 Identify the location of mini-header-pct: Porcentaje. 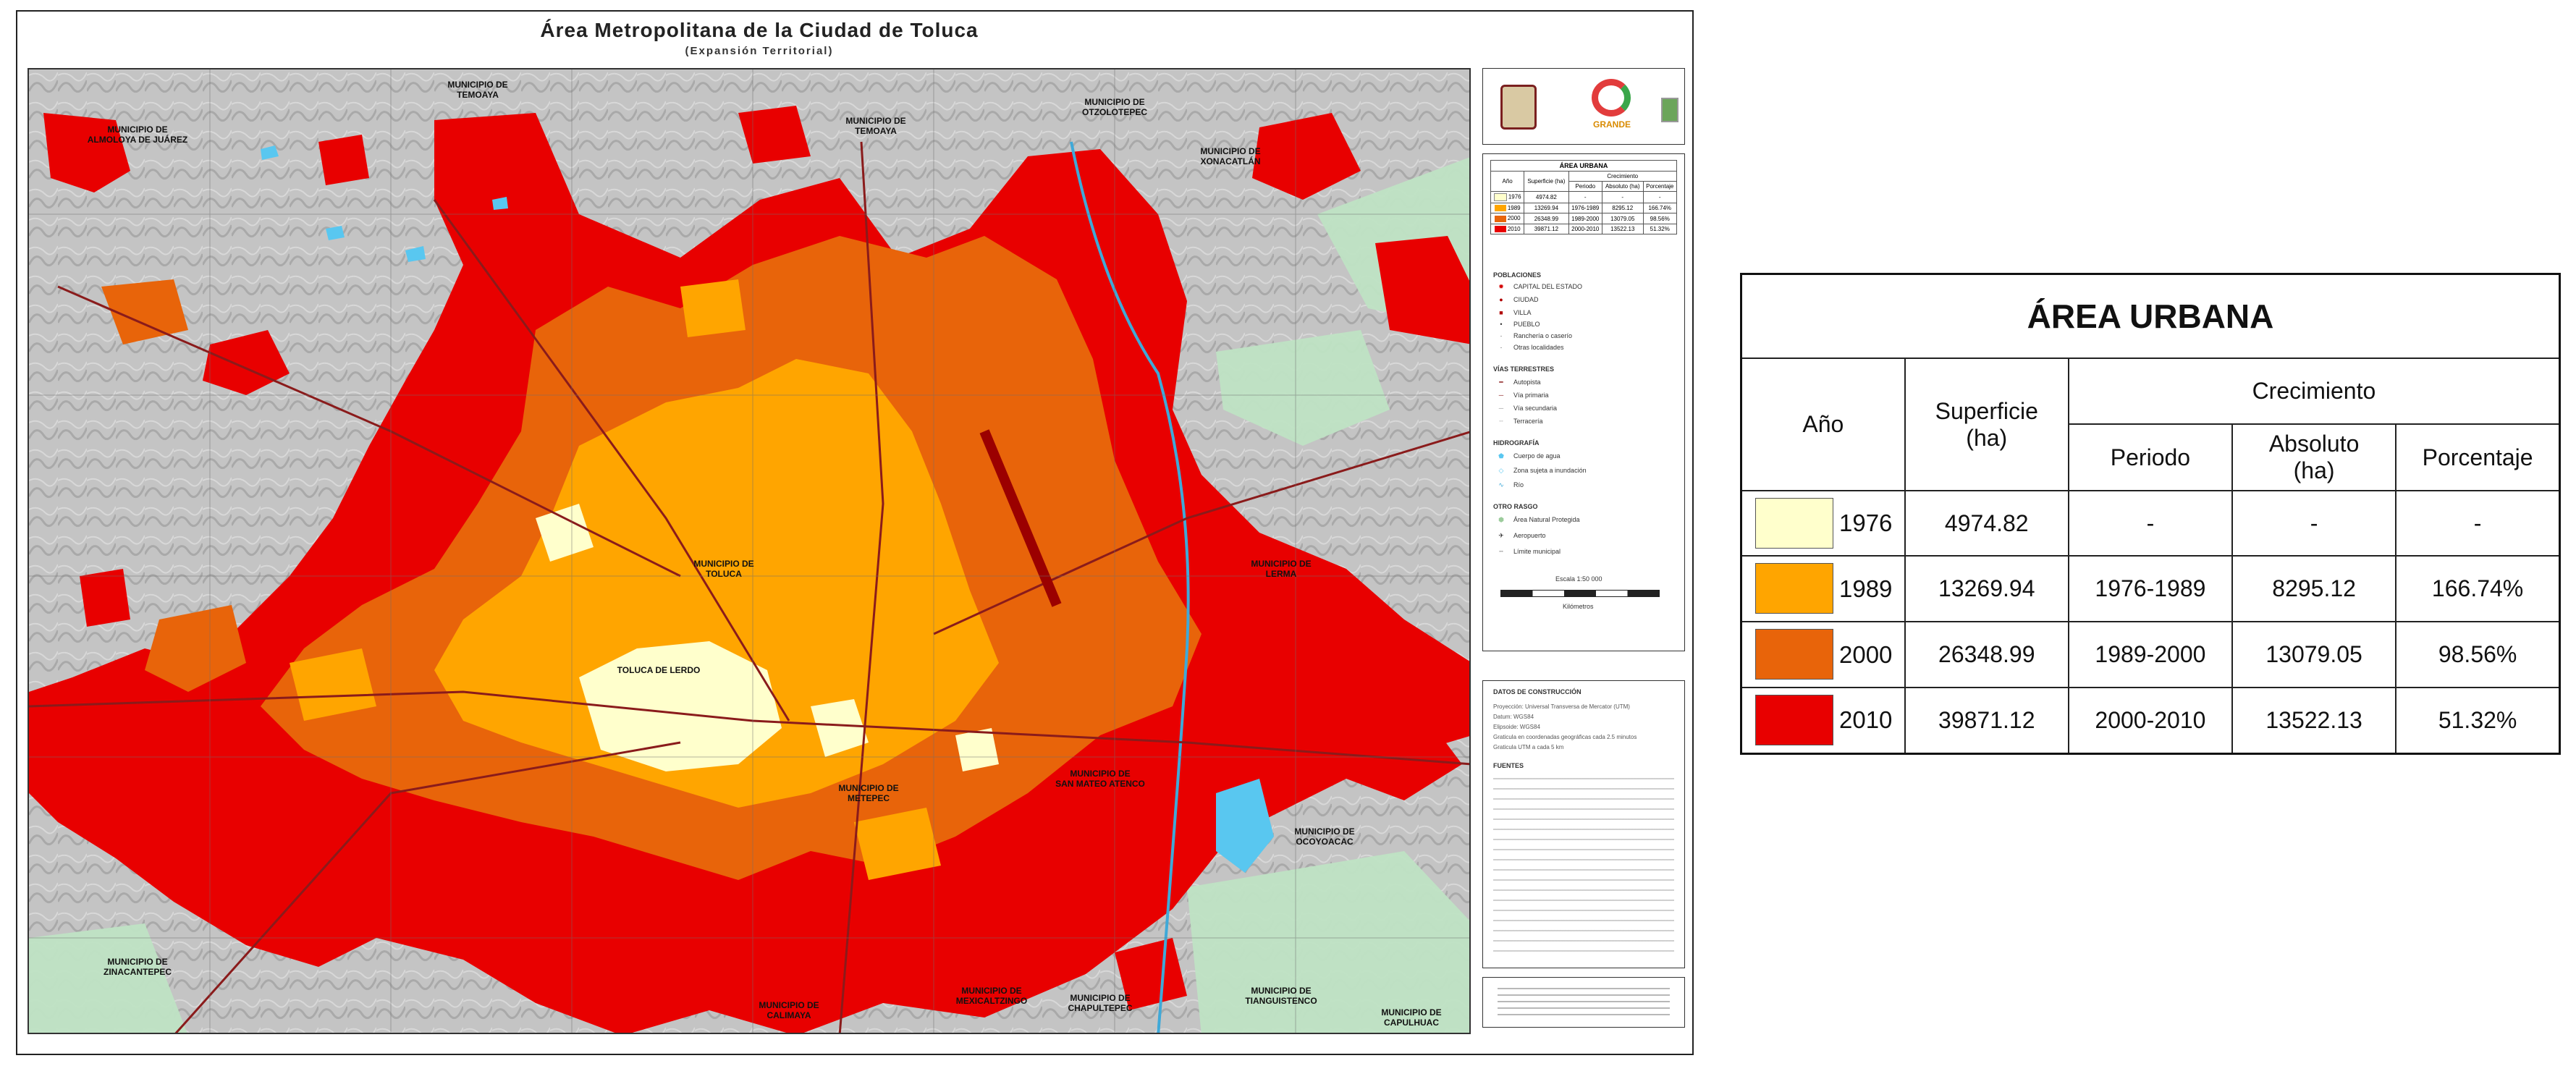
(1660, 186).